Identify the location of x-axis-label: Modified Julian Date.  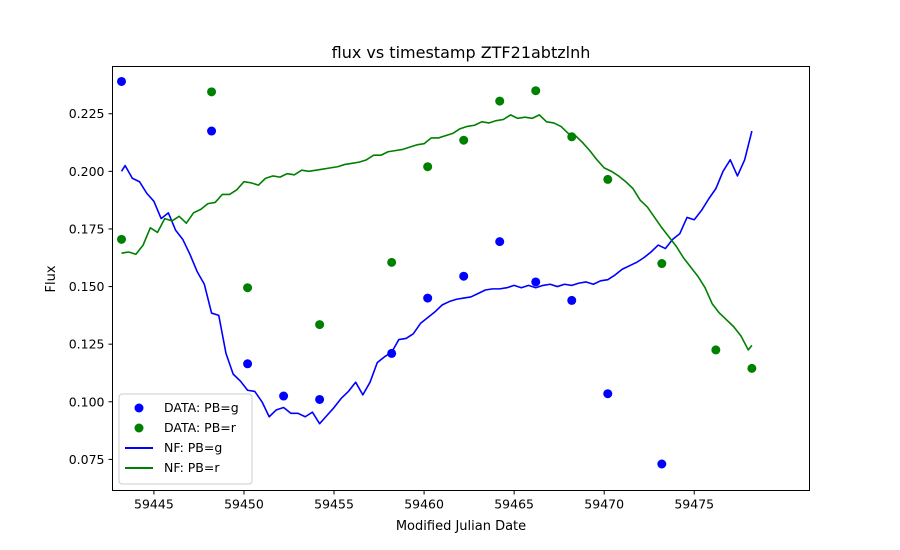
(461, 526).